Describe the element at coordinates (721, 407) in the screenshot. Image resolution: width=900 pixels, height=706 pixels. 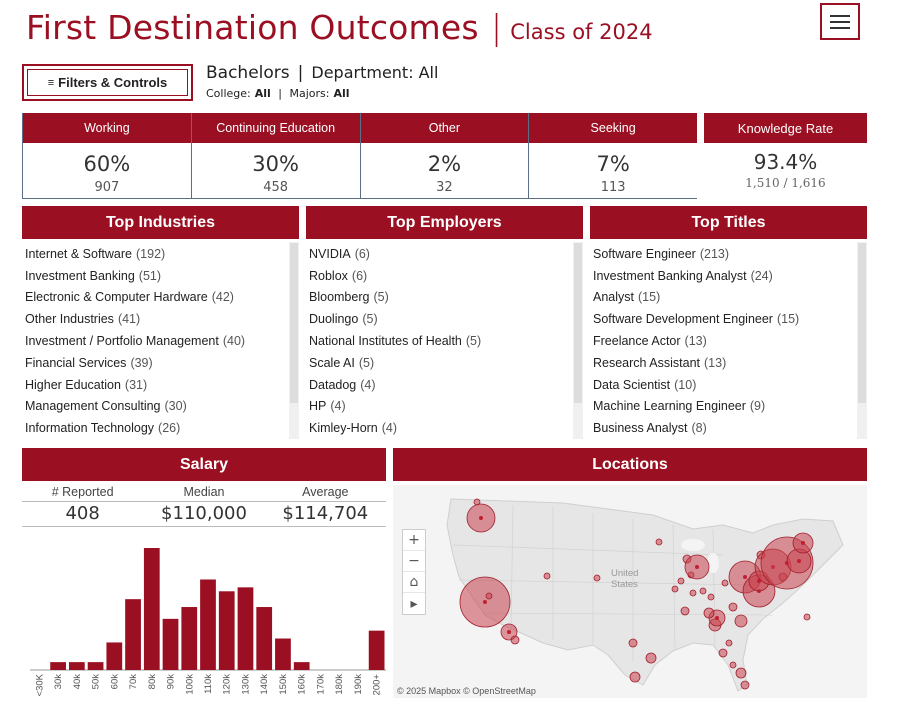
I see `list-item: Machine Learning Engineer (9)` at that location.